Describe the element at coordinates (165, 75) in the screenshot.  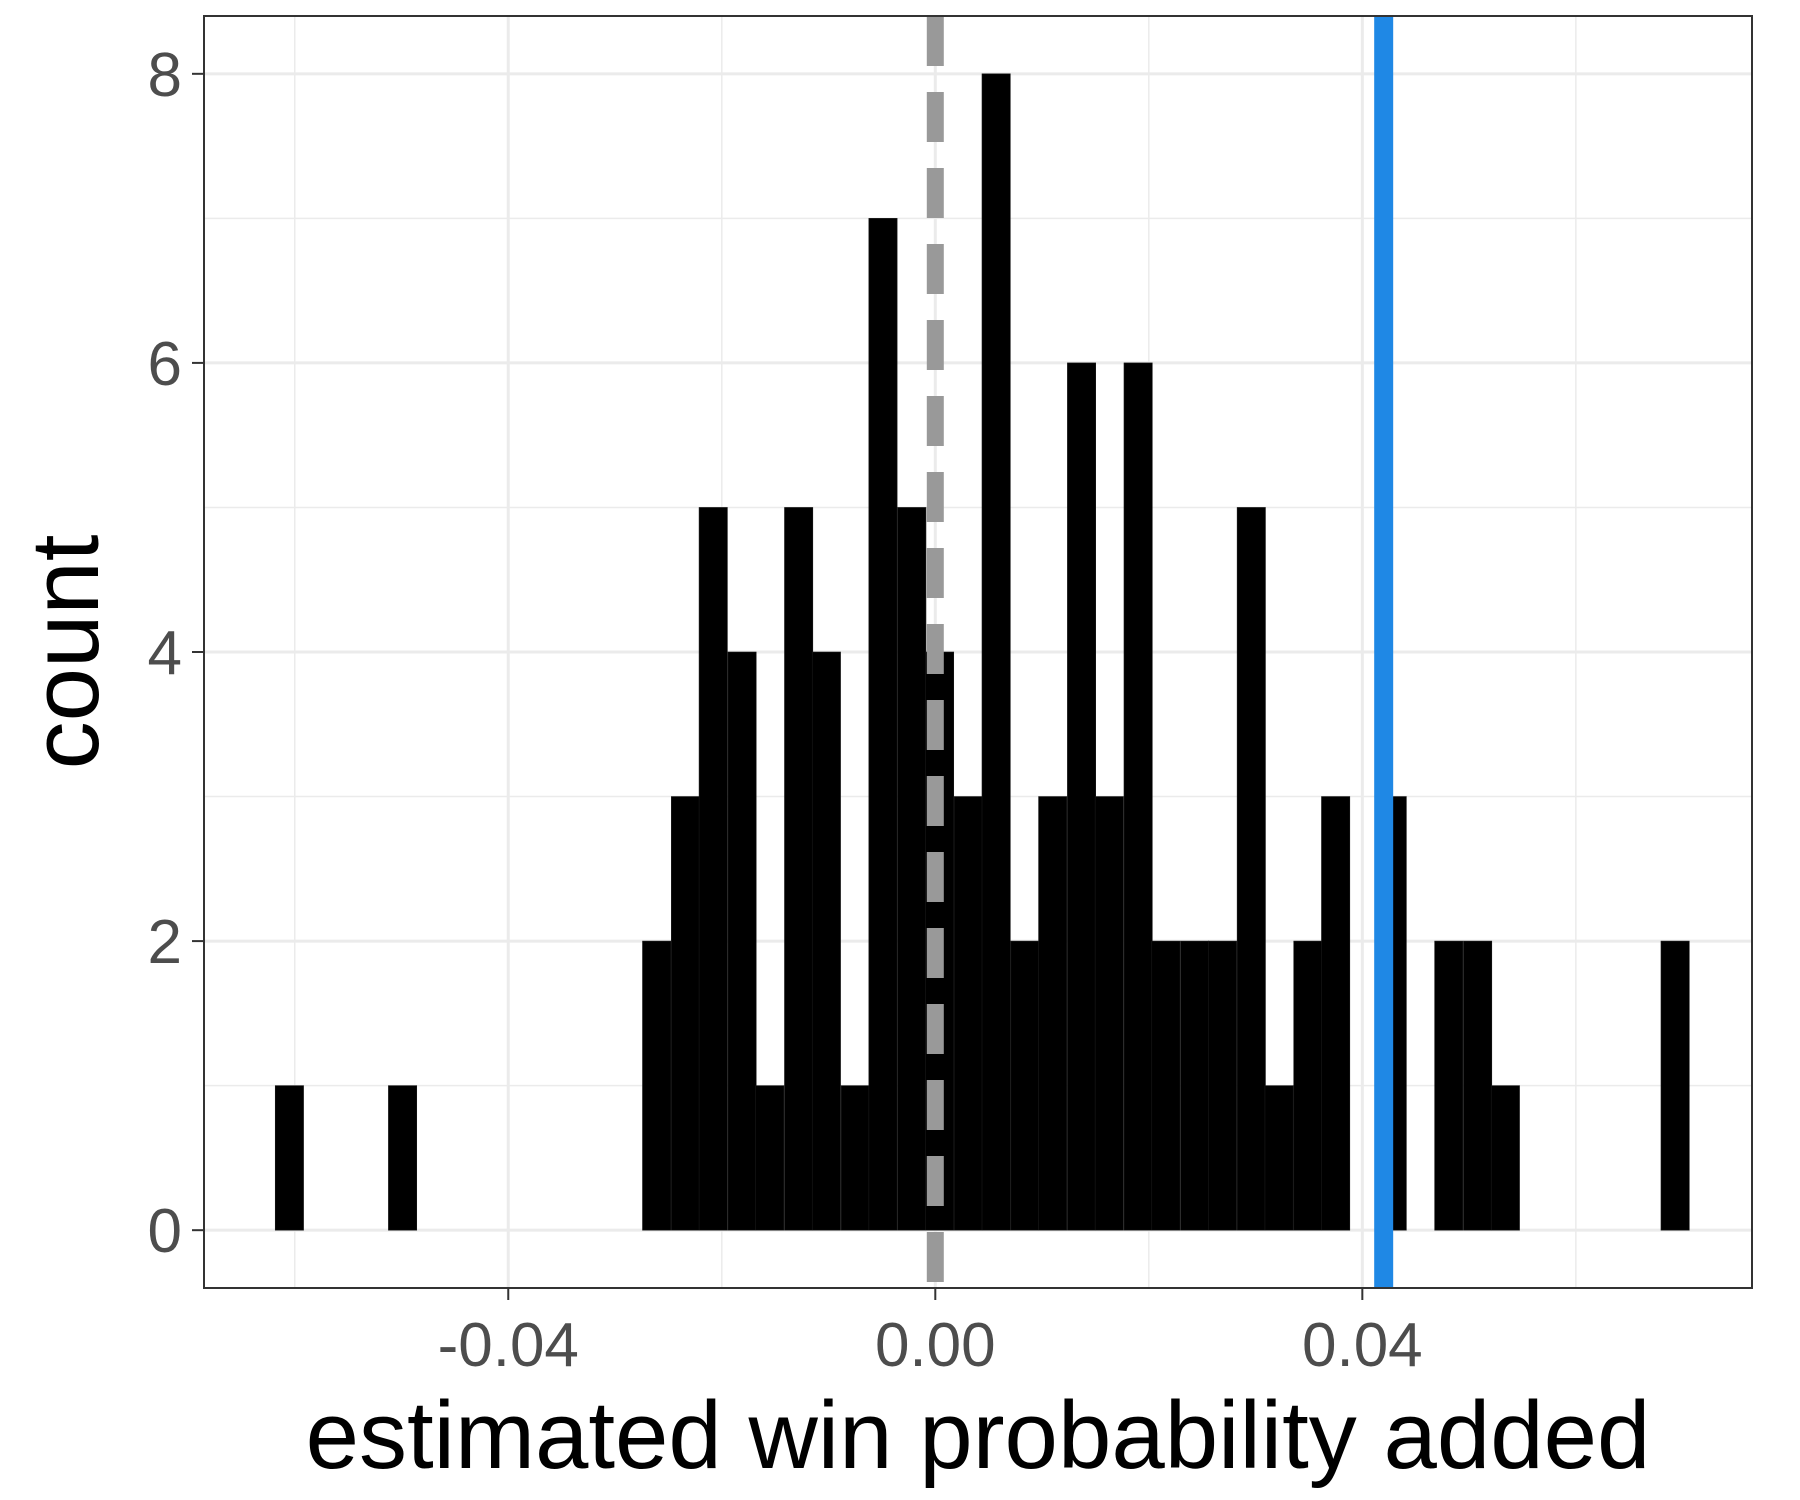
I see `y-tick-label: 8` at that location.